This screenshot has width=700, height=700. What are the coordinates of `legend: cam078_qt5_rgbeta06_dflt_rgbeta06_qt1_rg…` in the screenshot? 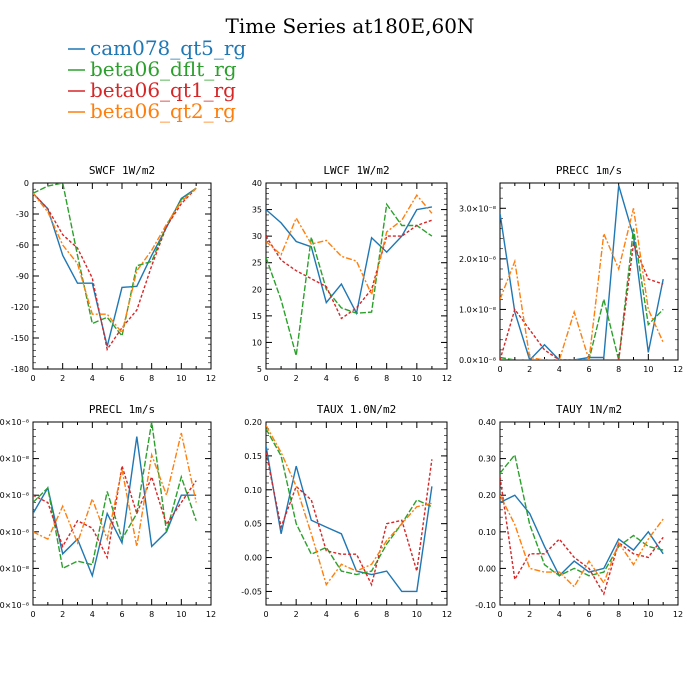 It's located at (157, 79).